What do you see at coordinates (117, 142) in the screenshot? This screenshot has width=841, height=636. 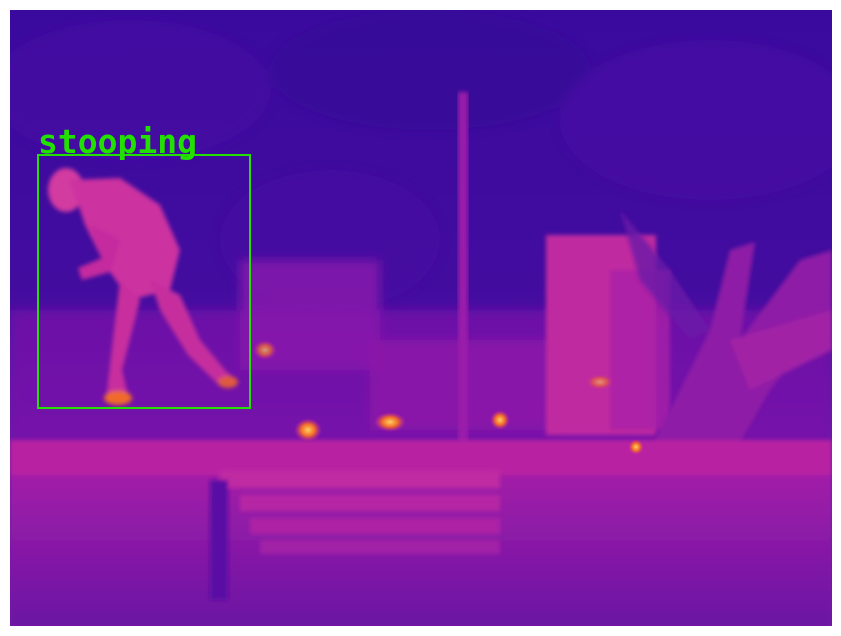 I see `detection-label: stooping` at bounding box center [117, 142].